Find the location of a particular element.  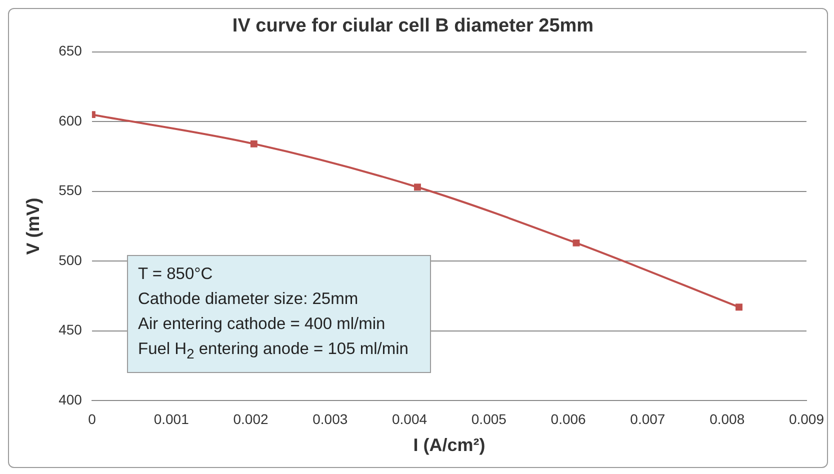

y-tick-label: 500 is located at coordinates (70, 260).